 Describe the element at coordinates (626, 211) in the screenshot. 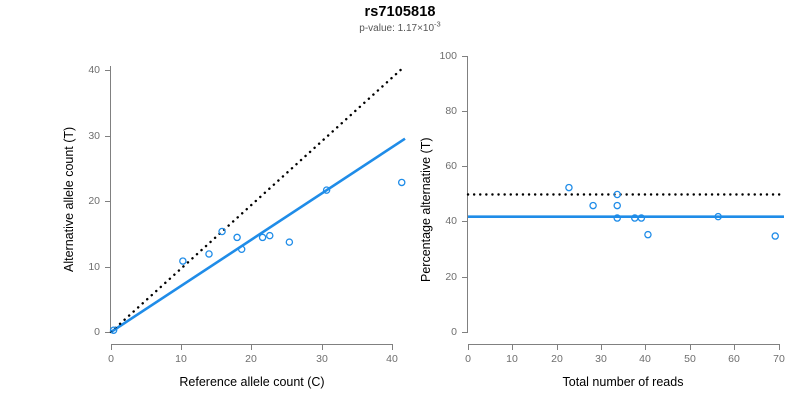

I see `right-plot-svg` at that location.